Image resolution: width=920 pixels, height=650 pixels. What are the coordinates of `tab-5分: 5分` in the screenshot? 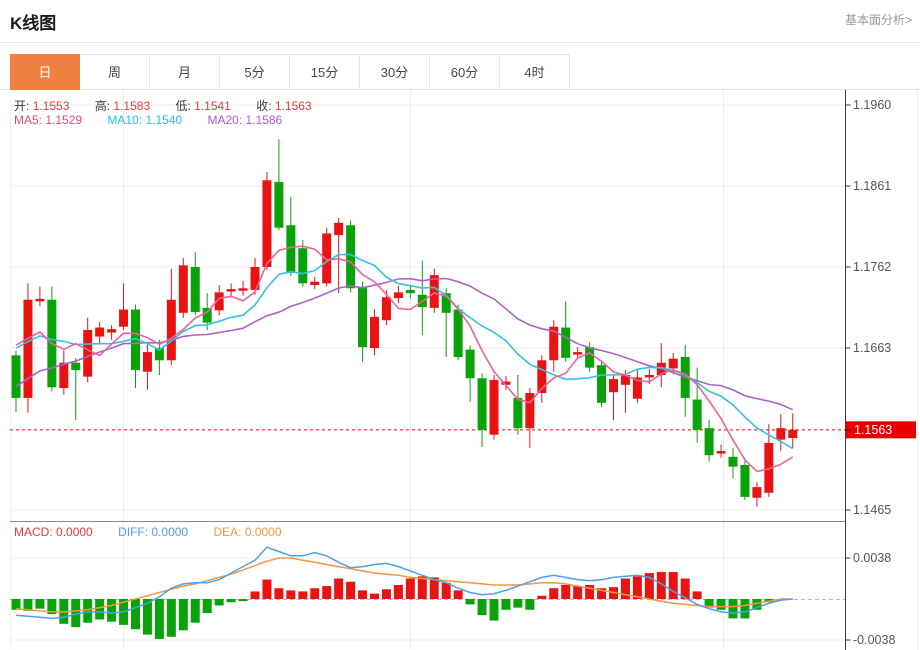 It's located at (255, 72).